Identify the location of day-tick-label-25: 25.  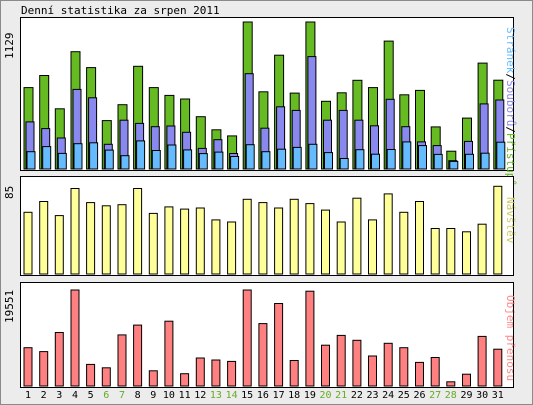
(403, 395).